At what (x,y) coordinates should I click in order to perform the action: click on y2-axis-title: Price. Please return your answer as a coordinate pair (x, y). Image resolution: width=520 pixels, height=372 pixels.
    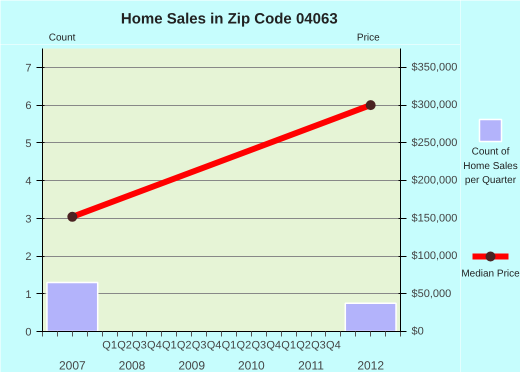
    Looking at the image, I should click on (368, 38).